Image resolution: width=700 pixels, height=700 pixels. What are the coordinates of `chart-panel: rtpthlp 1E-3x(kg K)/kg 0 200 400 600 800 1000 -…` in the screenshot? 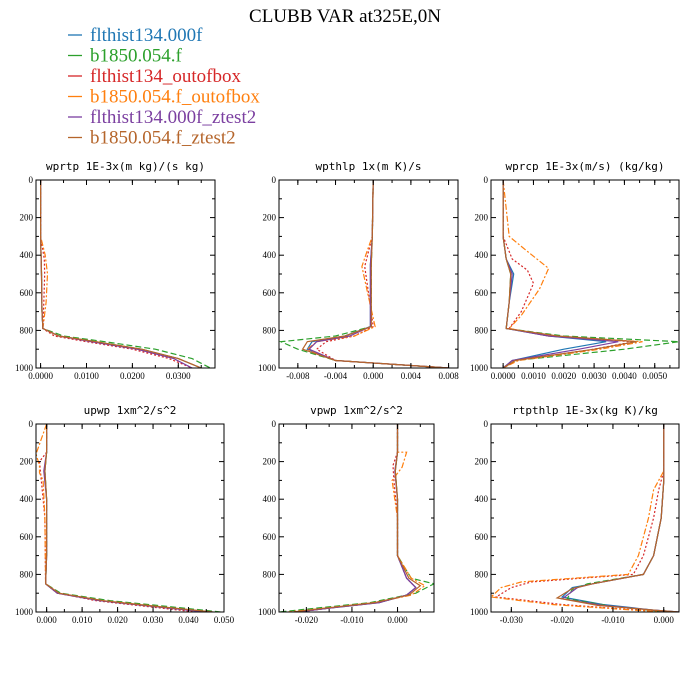 It's located at (575, 514).